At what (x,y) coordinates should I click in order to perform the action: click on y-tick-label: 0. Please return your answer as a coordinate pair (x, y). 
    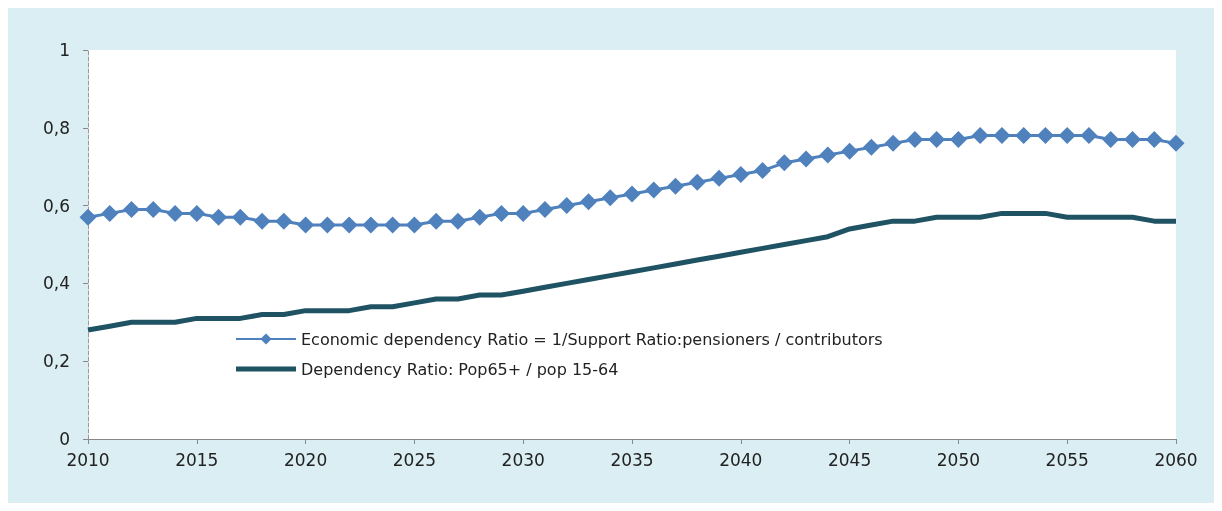
    Looking at the image, I should click on (64, 439).